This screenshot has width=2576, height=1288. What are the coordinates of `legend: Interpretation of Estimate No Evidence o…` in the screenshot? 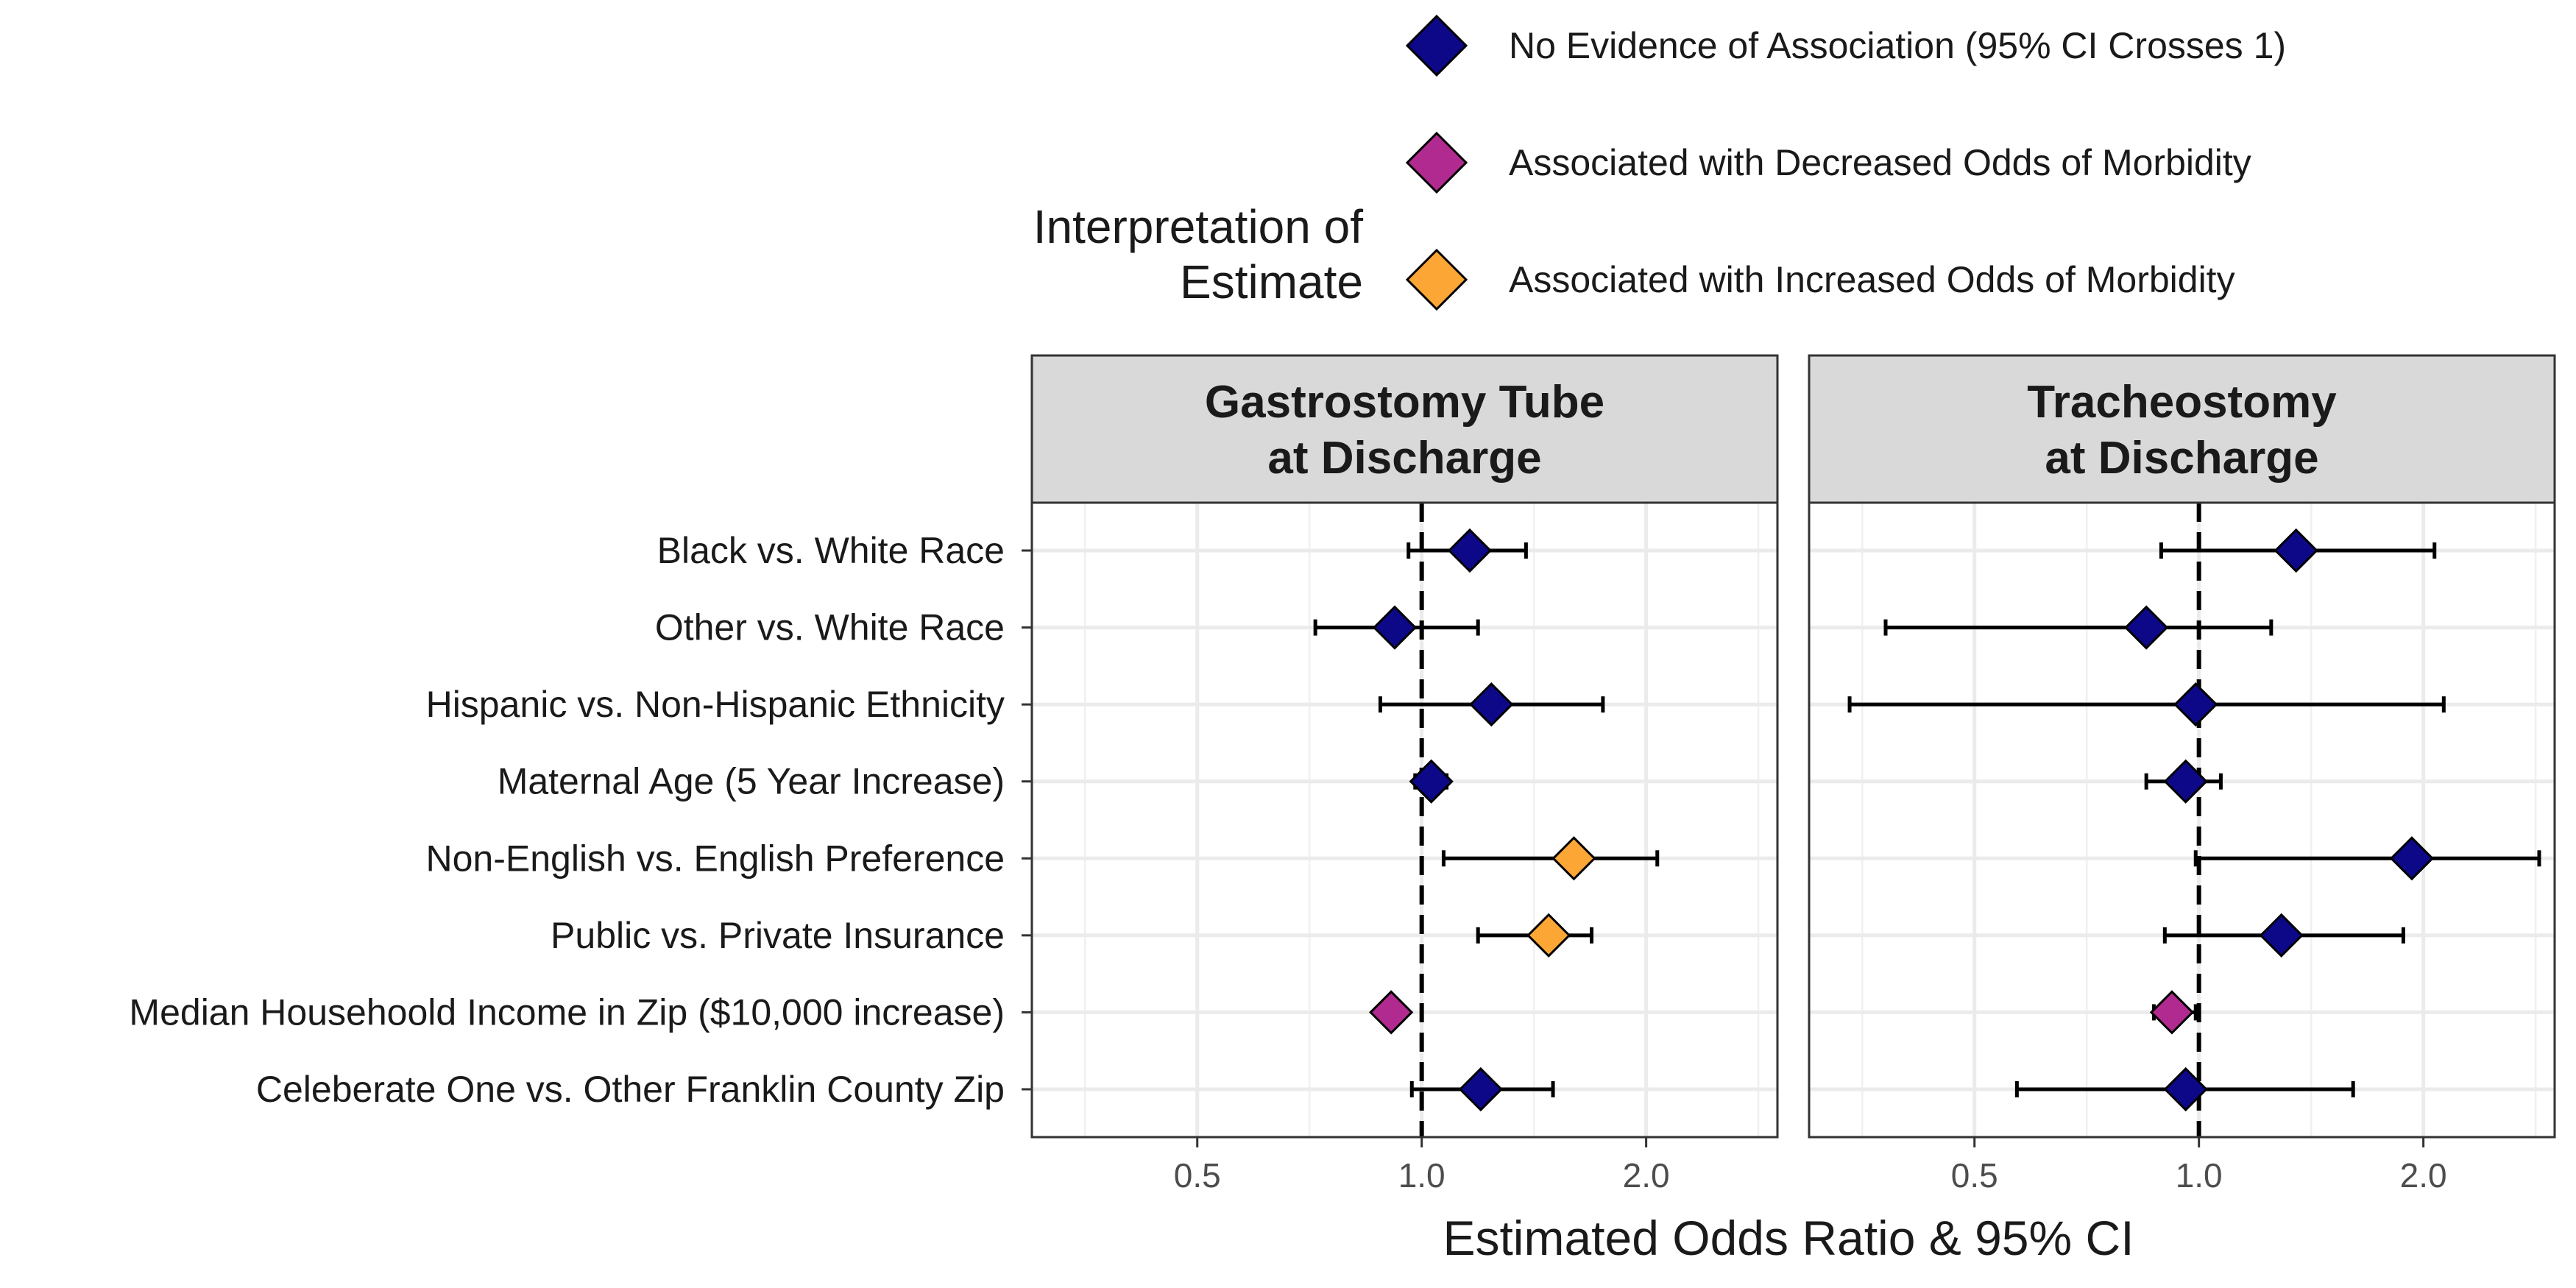 It's located at (1660, 162).